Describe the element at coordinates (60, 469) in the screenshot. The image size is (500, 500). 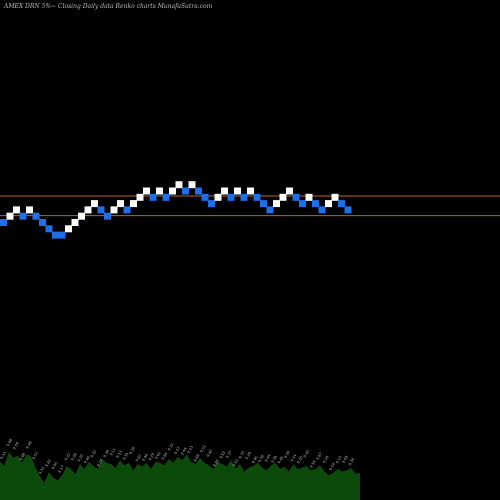
I see `volume-label: 9.17` at that location.